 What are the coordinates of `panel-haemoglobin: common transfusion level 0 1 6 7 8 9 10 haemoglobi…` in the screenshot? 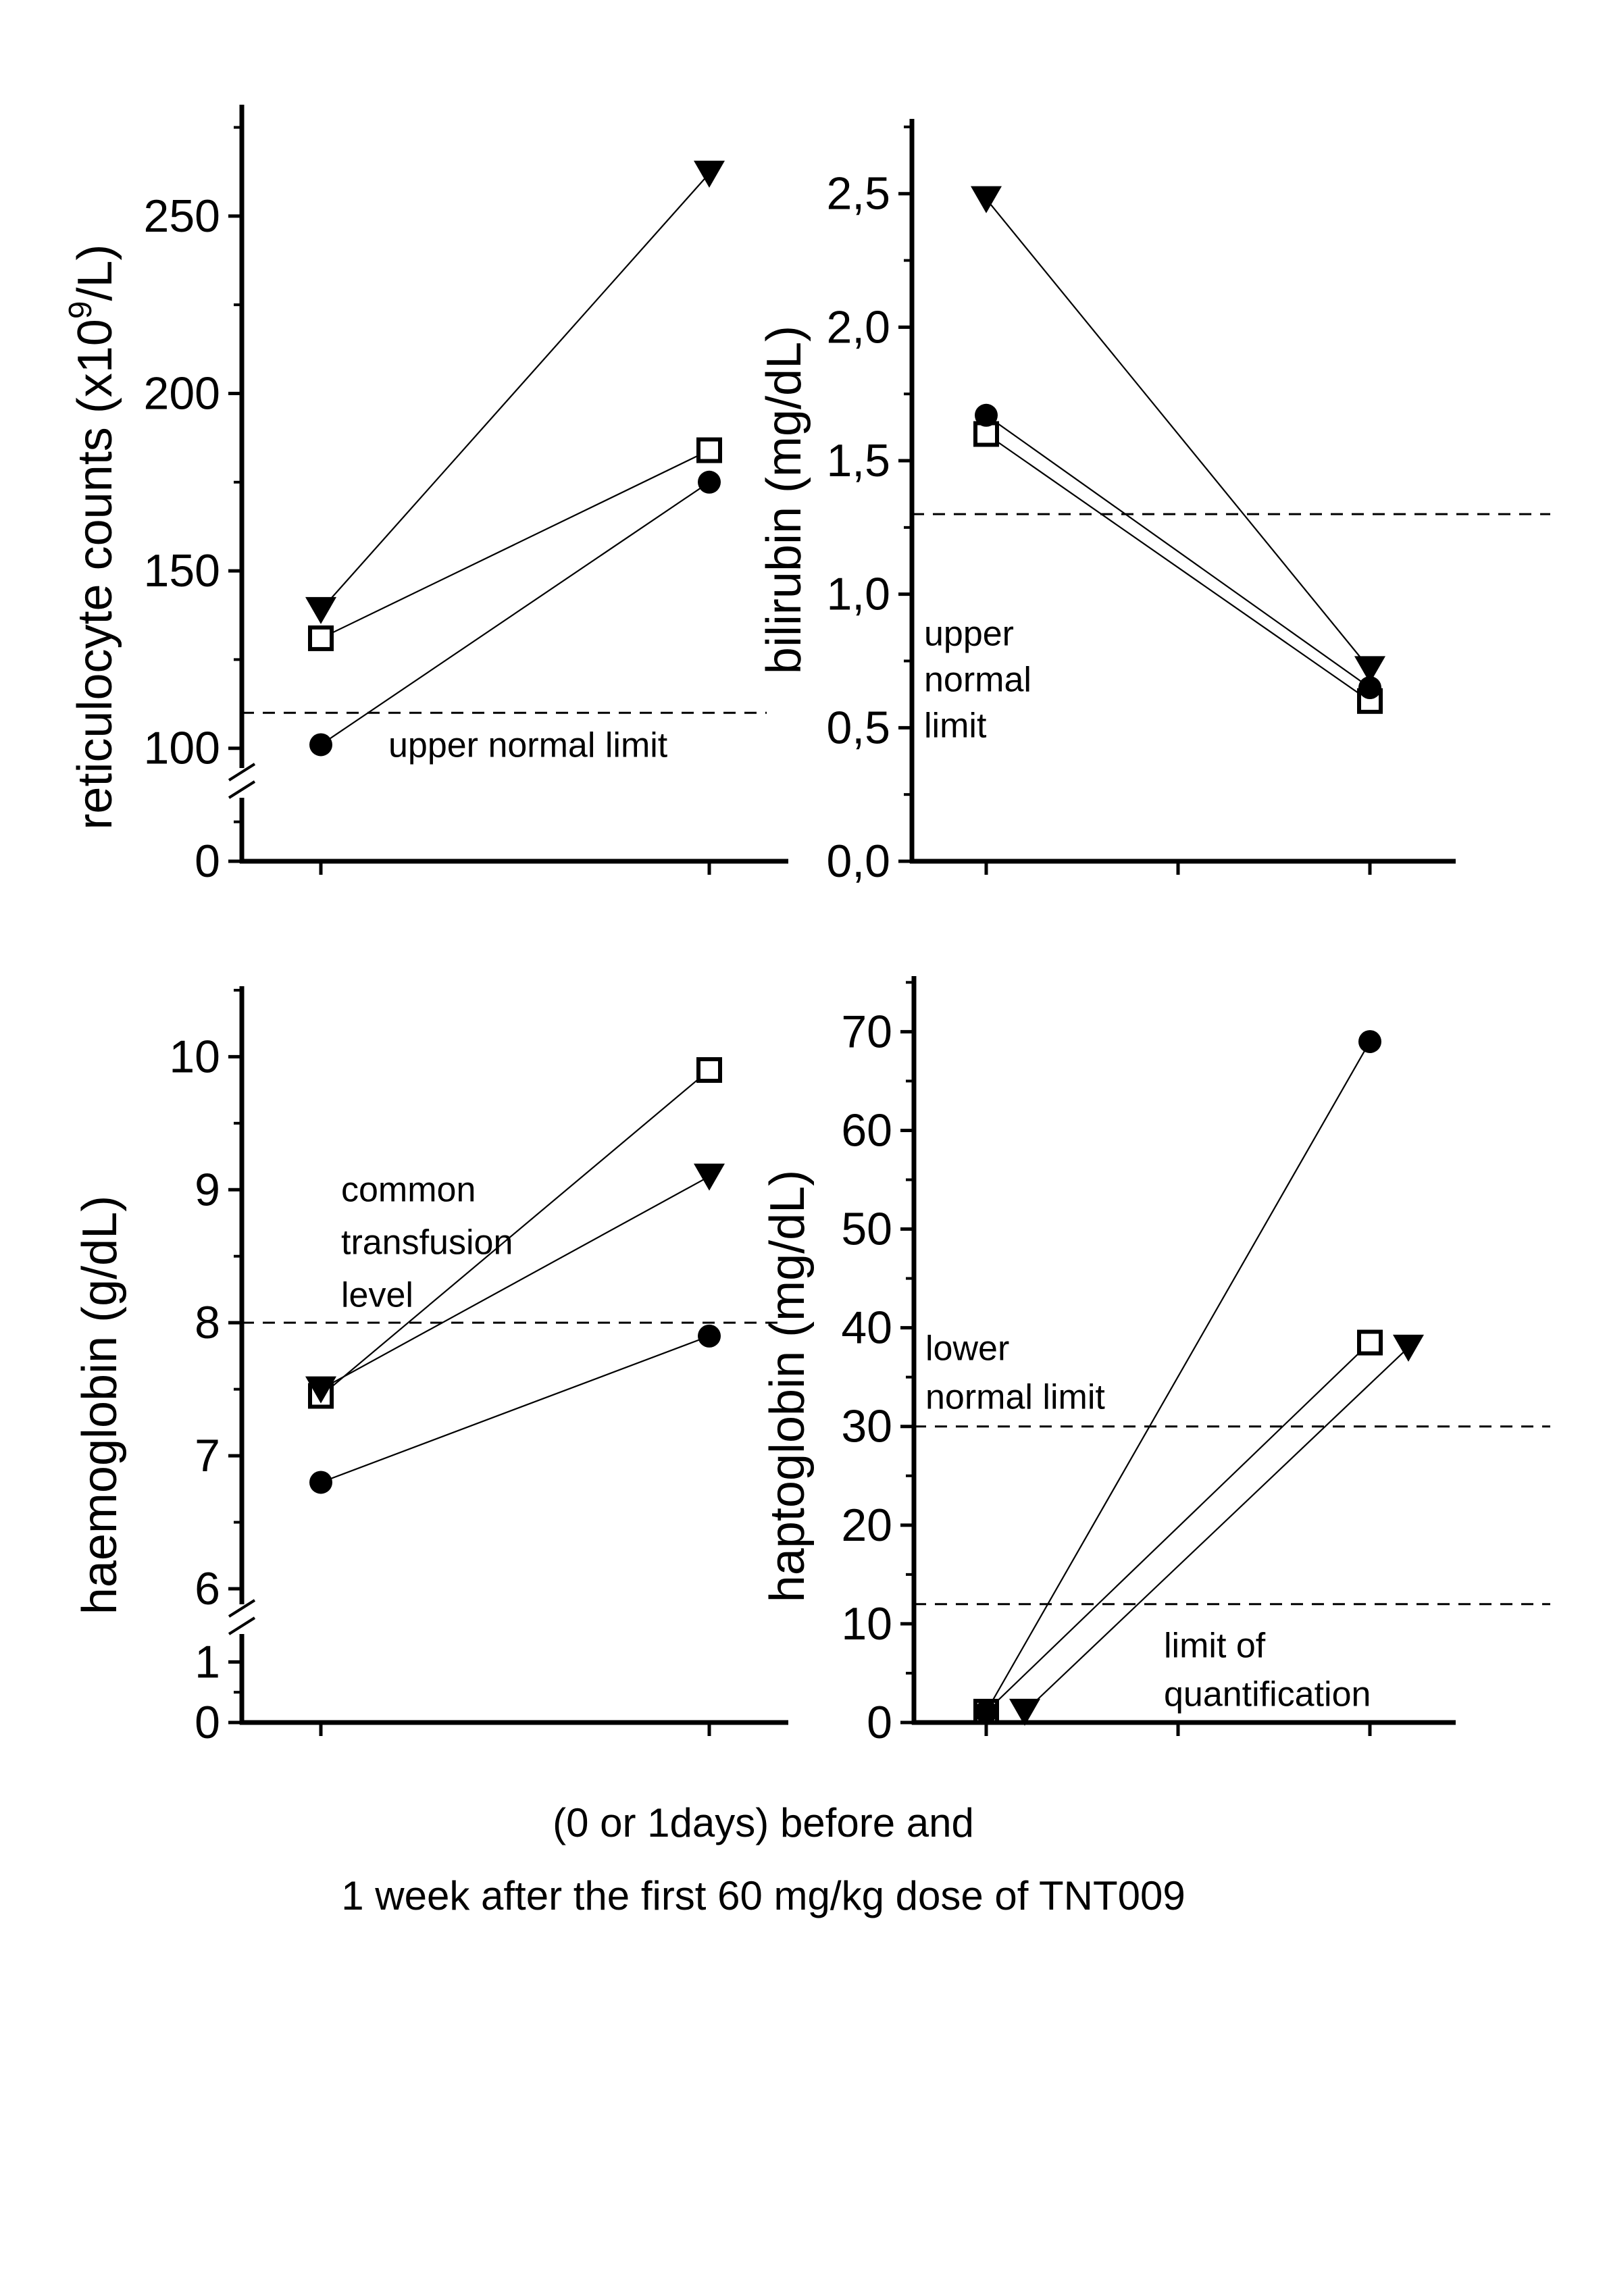 It's located at (430, 1367).